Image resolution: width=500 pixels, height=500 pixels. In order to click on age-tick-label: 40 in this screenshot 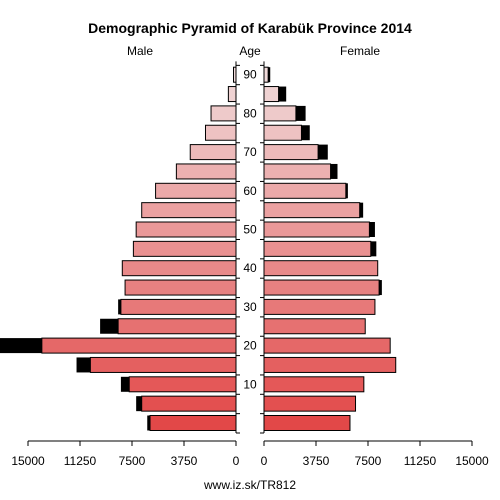, I will do `click(250, 268)`.